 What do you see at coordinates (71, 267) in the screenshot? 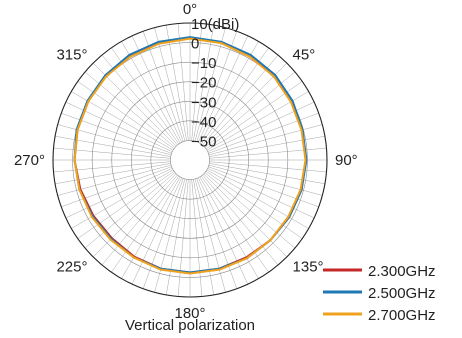
I see `angle-tick-label: 225°` at bounding box center [71, 267].